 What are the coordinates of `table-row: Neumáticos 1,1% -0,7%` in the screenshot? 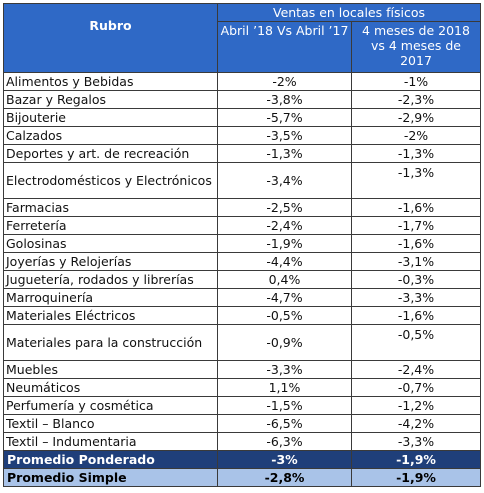 It's located at (242, 387).